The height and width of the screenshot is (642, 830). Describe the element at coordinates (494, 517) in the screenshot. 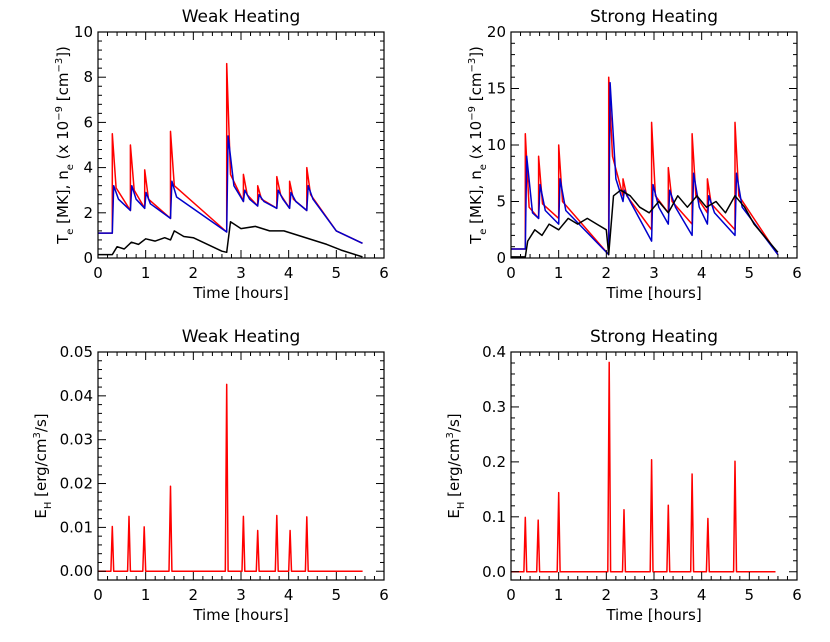

I see `y-tick-label: 0.1` at that location.